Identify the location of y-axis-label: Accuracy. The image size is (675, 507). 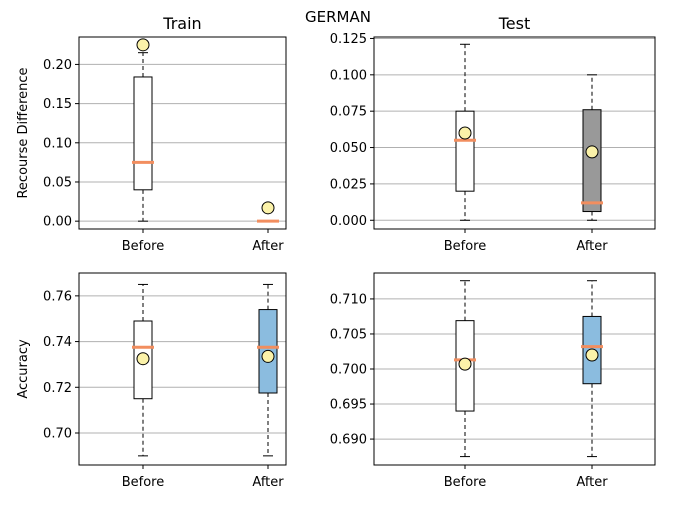
(23, 369).